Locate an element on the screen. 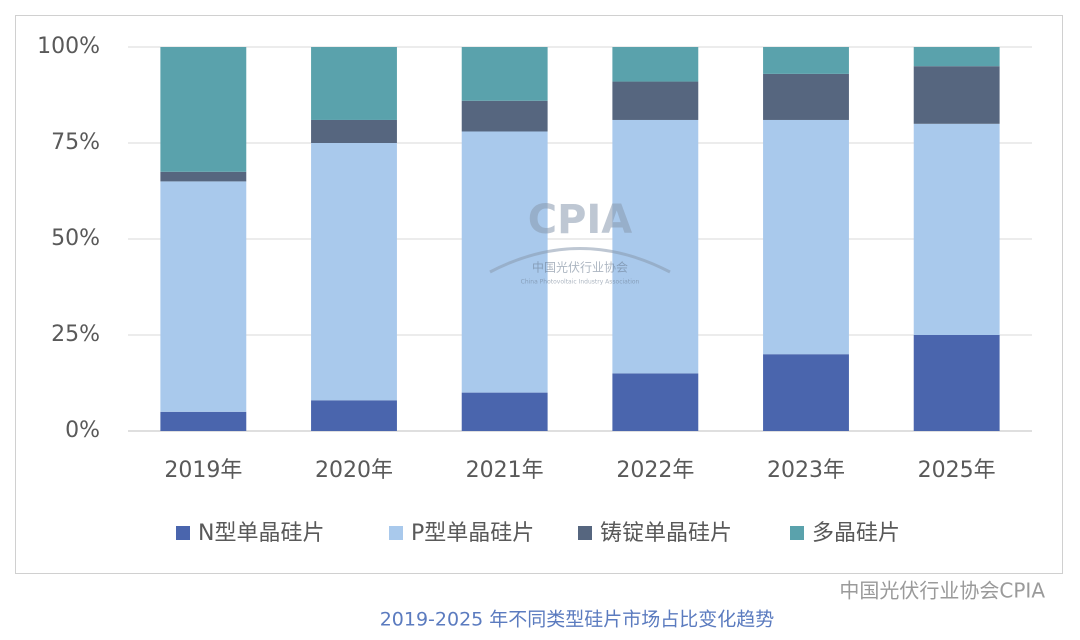  legend-label: 铸锭单晶硅片 is located at coordinates (666, 533).